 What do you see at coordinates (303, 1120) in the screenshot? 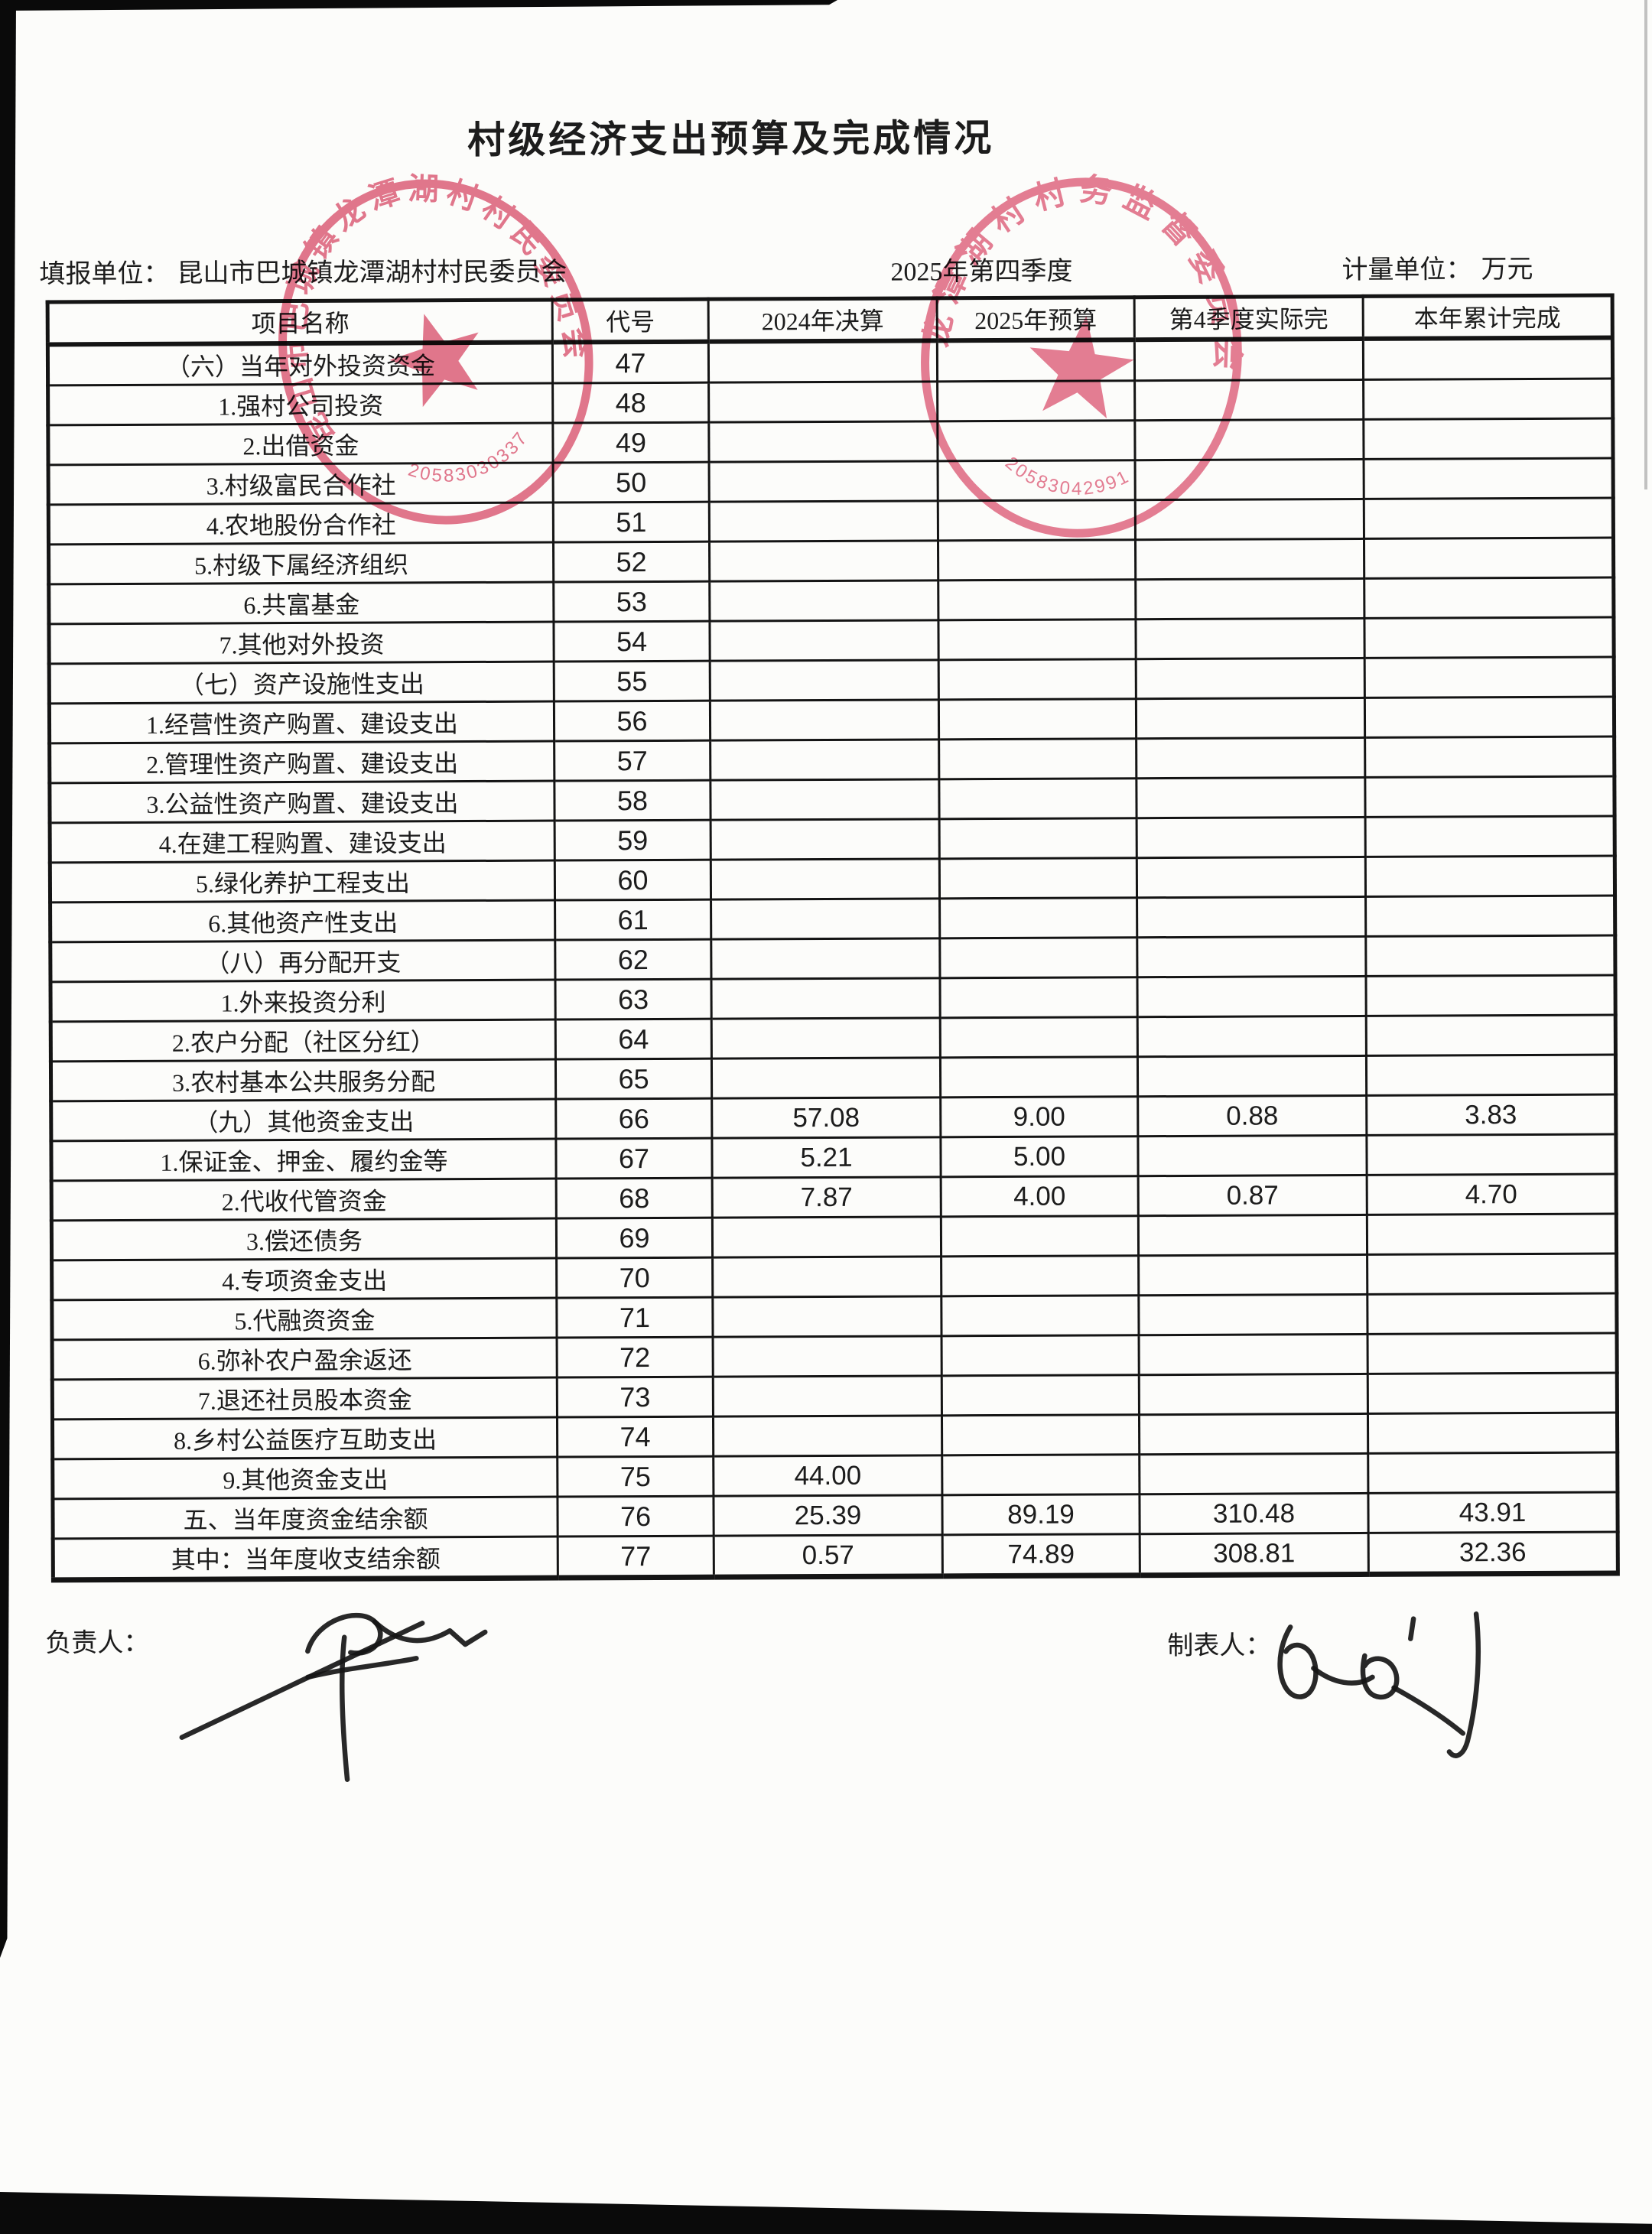
I see `item-name-cell: （九）其他资金支出` at bounding box center [303, 1120].